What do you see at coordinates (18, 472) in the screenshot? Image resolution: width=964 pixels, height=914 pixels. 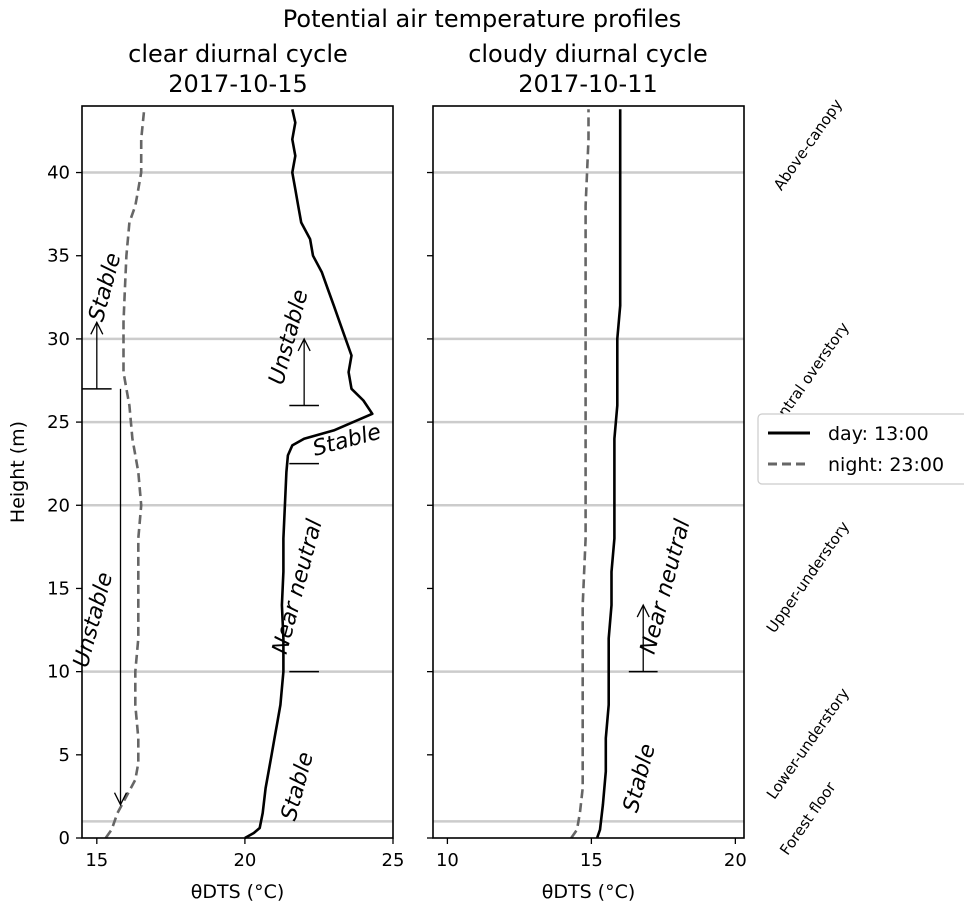 I see `y-axis-label: Height (m)` at bounding box center [18, 472].